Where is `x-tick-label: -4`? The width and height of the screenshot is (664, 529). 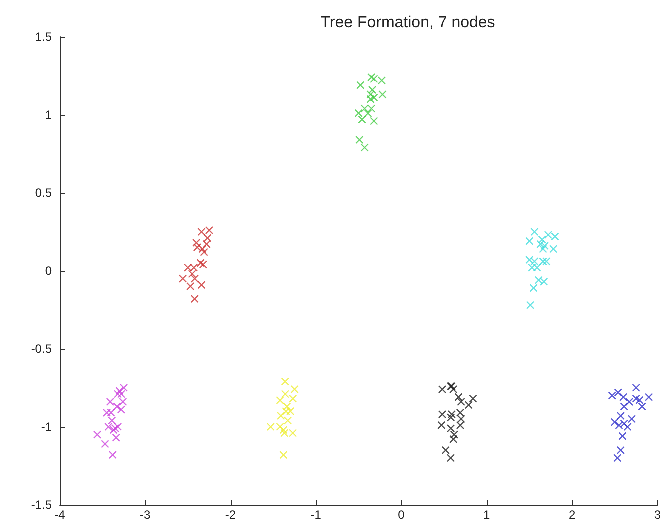
x-tick-label: -4 is located at coordinates (60, 515).